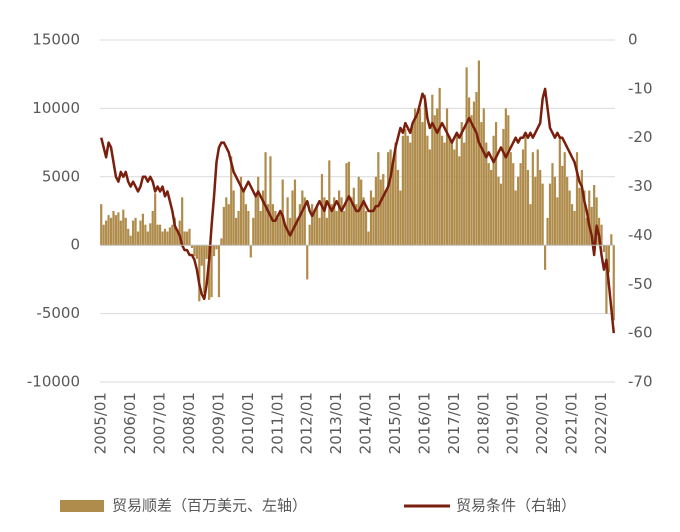 Image resolution: width=680 pixels, height=532 pixels. What do you see at coordinates (61, 176) in the screenshot?
I see `y-tick-label: 5000` at bounding box center [61, 176].